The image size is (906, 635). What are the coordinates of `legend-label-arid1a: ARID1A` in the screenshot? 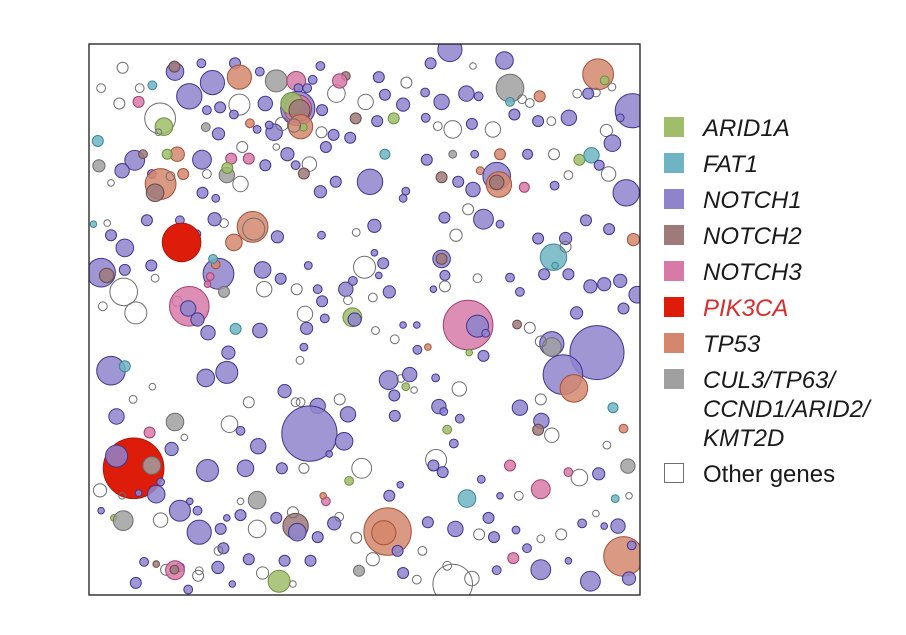 It's located at (746, 128).